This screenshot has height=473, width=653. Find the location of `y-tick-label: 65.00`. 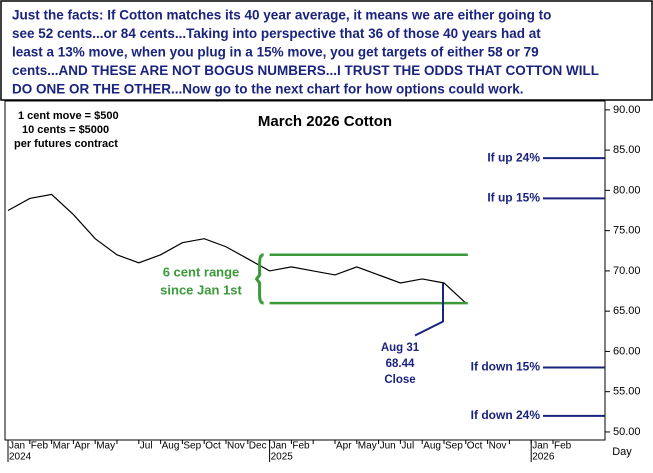

y-tick-label: 65.00 is located at coordinates (627, 311).